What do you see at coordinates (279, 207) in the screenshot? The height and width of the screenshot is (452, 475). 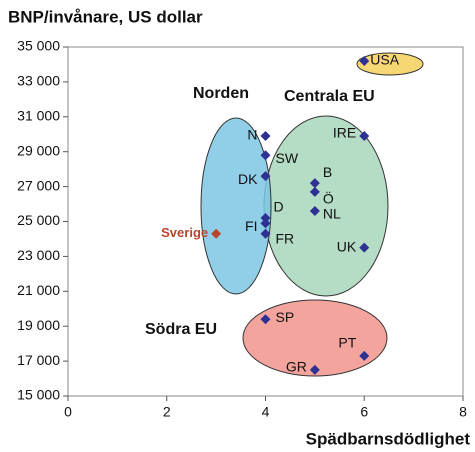 I see `point-label: D` at bounding box center [279, 207].